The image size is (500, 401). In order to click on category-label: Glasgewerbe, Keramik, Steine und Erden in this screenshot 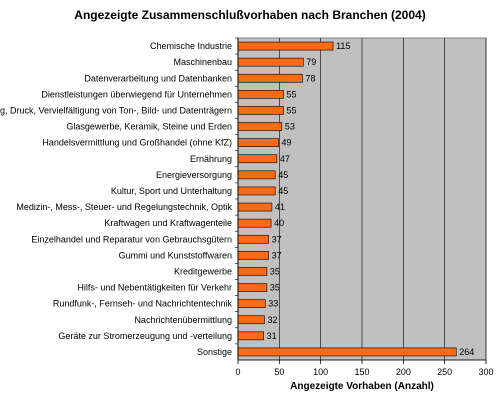, I will do `click(149, 127)`.